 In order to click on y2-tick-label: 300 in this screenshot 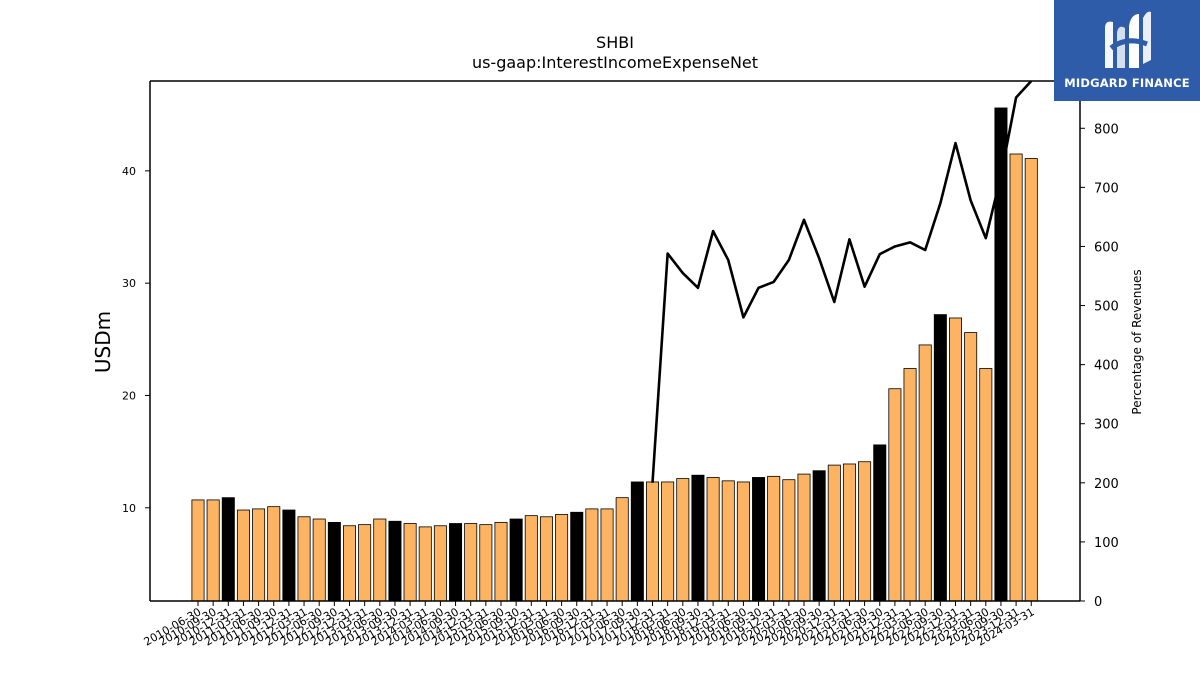, I will do `click(1106, 425)`.